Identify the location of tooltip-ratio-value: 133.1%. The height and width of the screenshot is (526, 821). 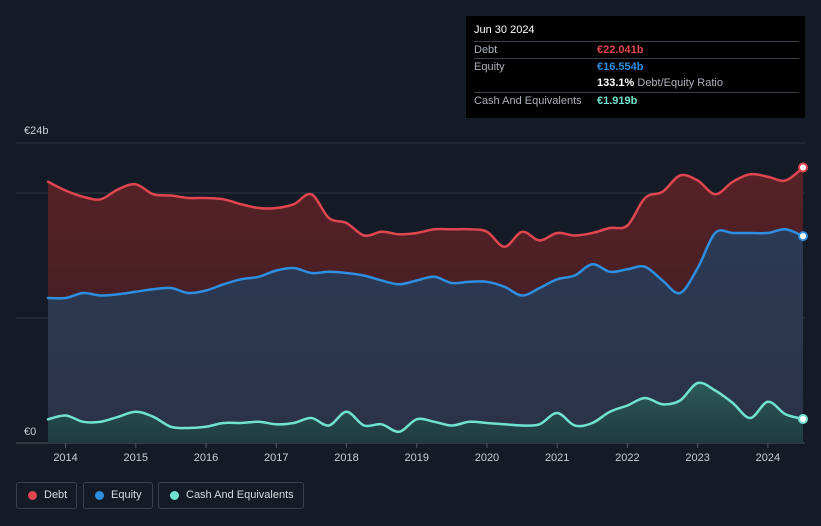
(616, 83).